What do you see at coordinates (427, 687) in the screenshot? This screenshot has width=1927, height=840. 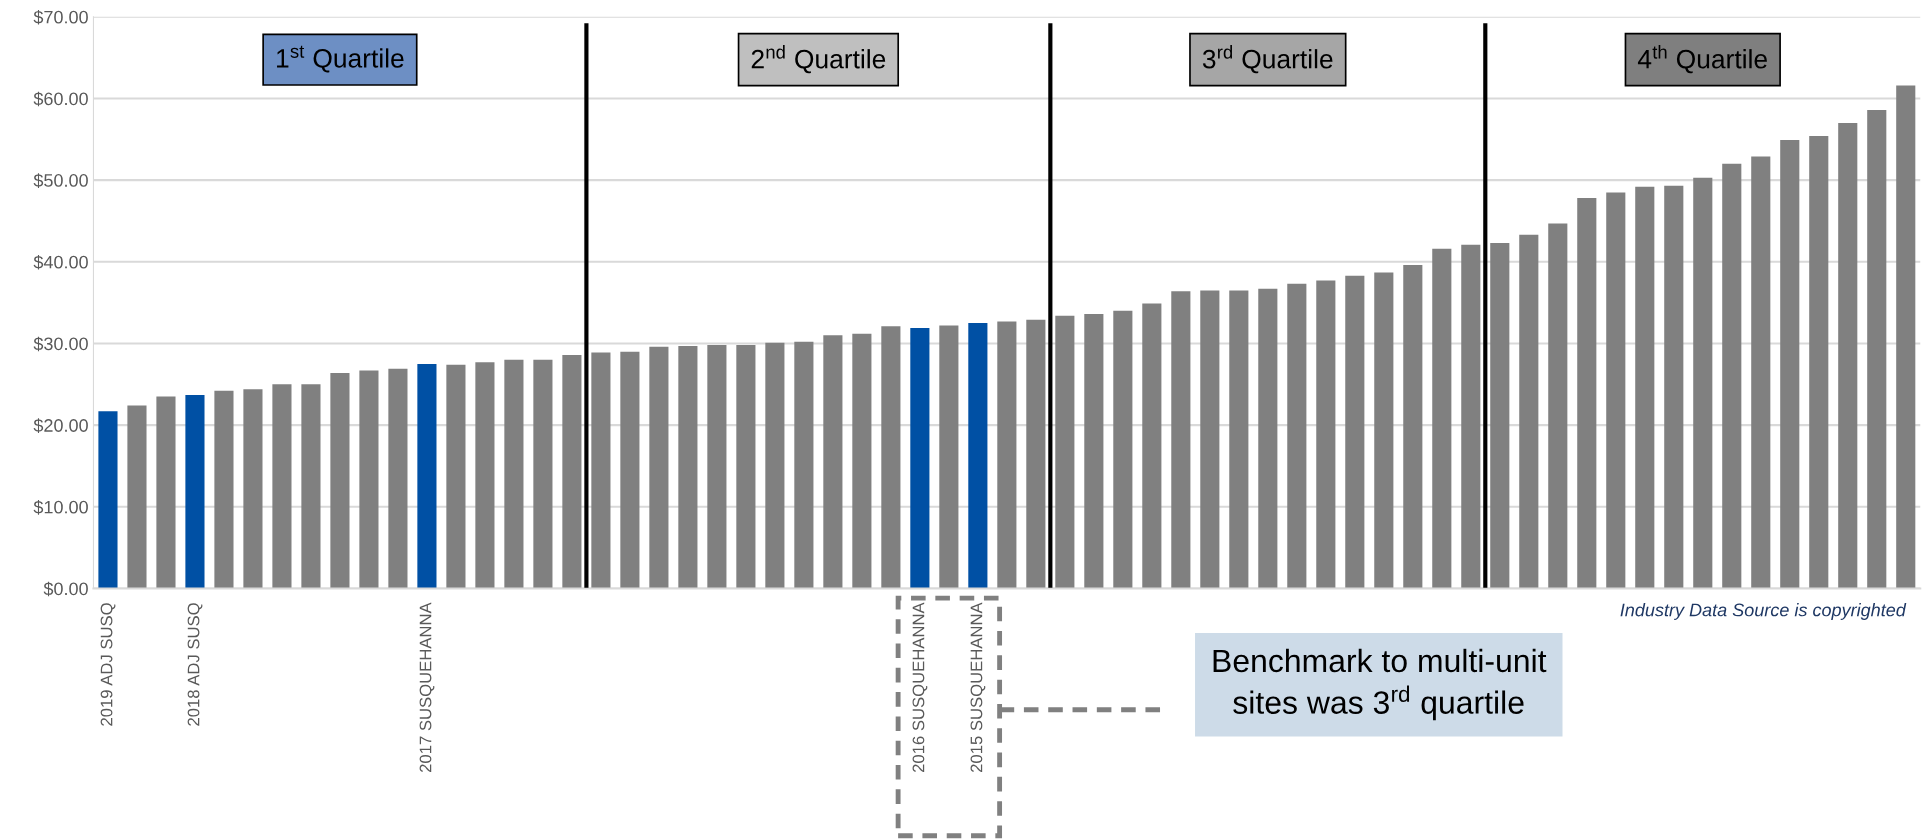 I see `x-tick-label: 2017 SUSQUEHANNA` at bounding box center [427, 687].